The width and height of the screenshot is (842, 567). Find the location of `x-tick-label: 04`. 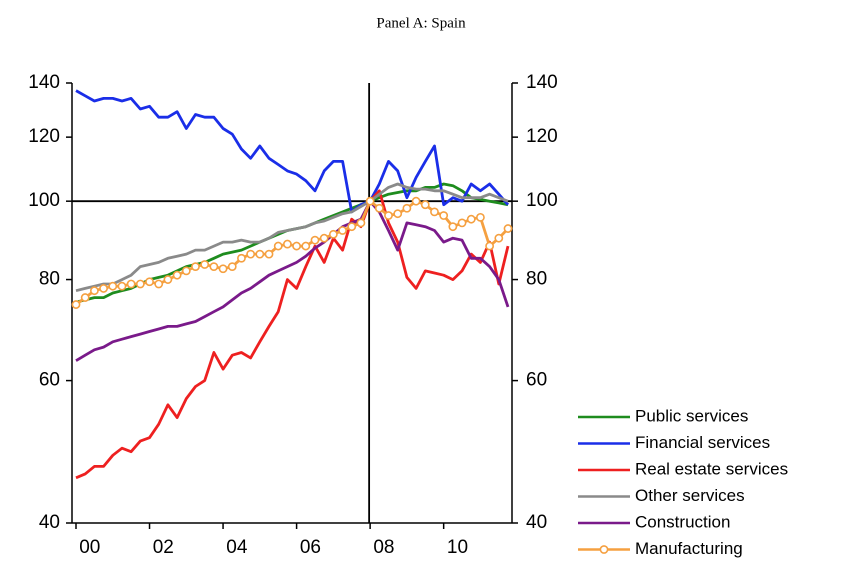

x-tick-label: 04 is located at coordinates (237, 547).